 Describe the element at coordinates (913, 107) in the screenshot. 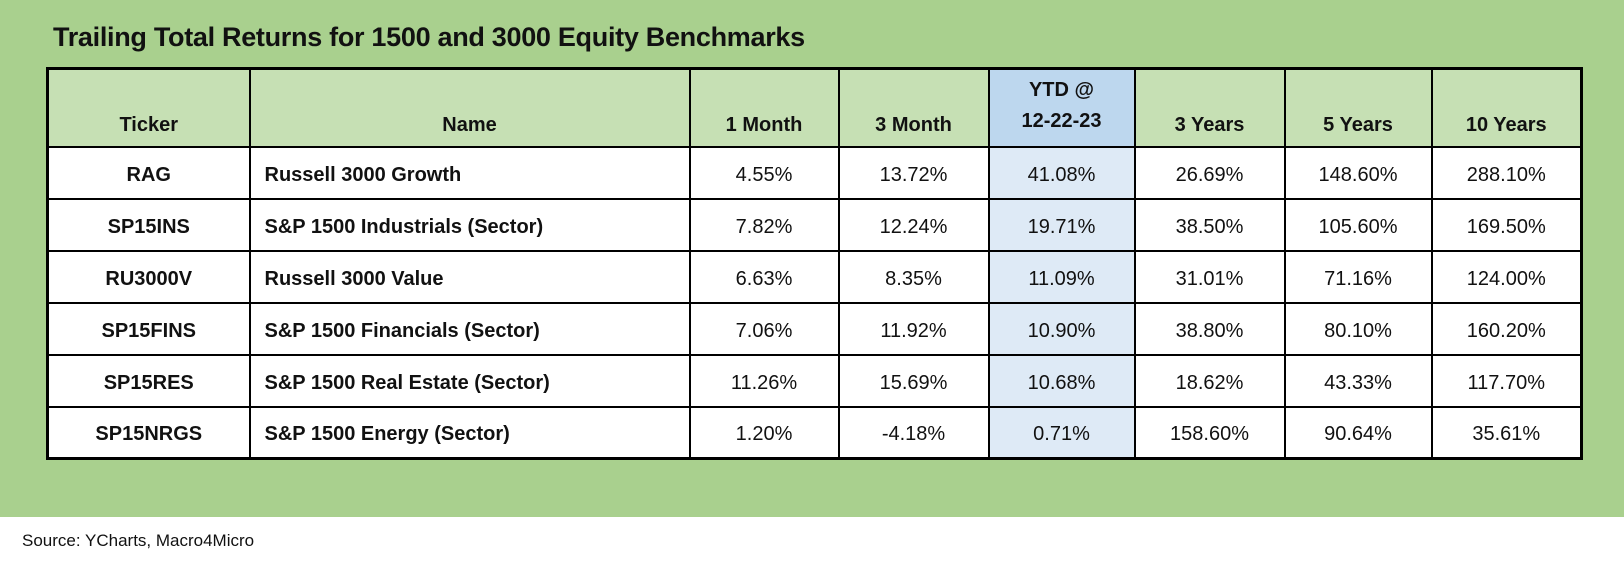

I see `col-header-3-month: 3 Month` at that location.